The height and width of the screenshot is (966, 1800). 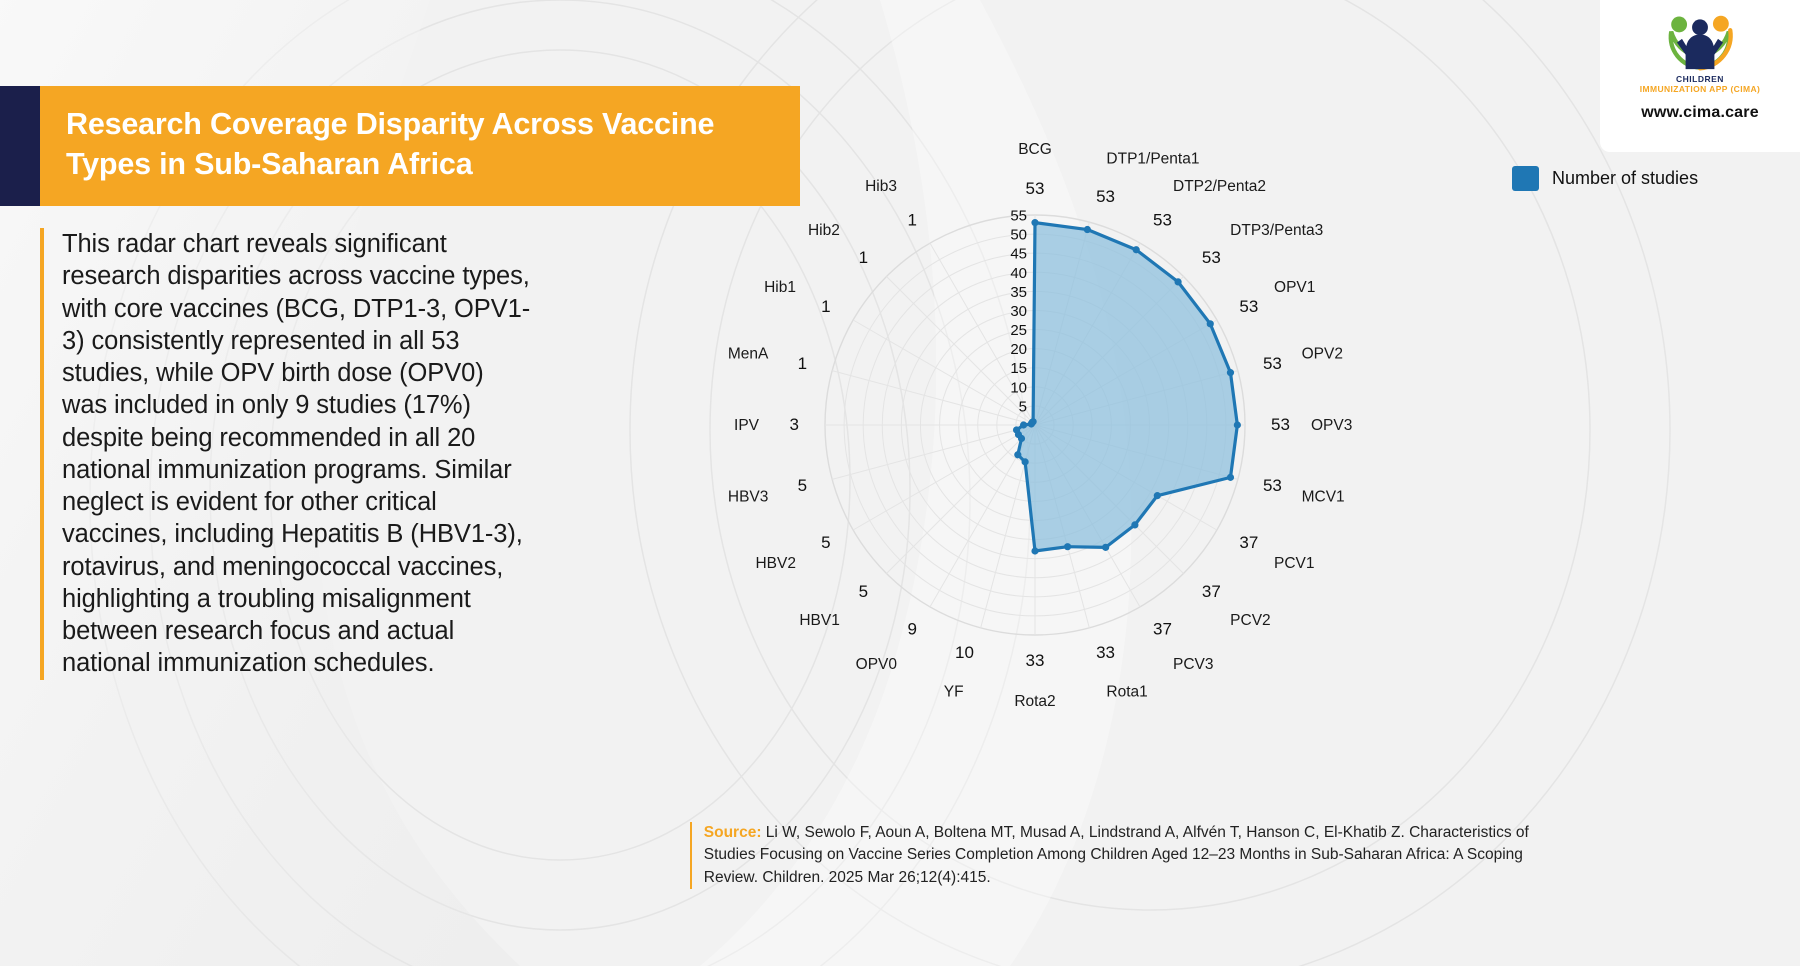 I want to click on description-accent-rule, so click(x=42, y=454).